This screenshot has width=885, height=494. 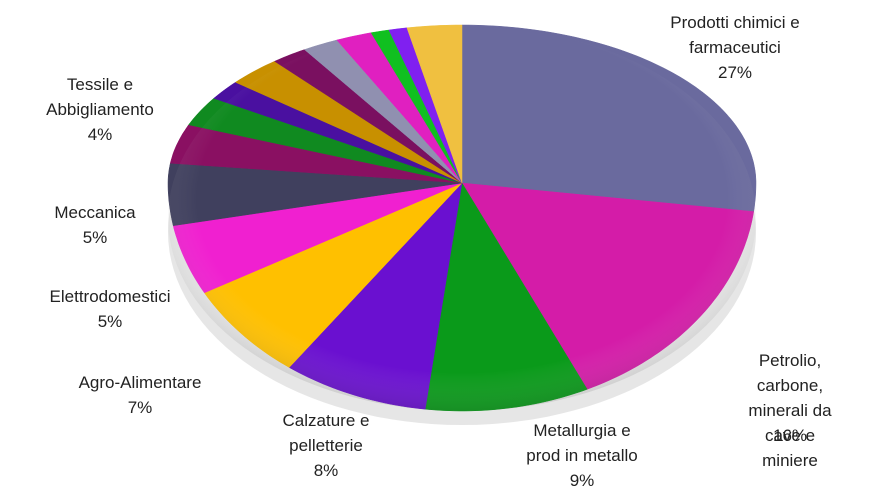 What do you see at coordinates (100, 97) in the screenshot?
I see `slice-label: Tessile e Abbigliamento` at bounding box center [100, 97].